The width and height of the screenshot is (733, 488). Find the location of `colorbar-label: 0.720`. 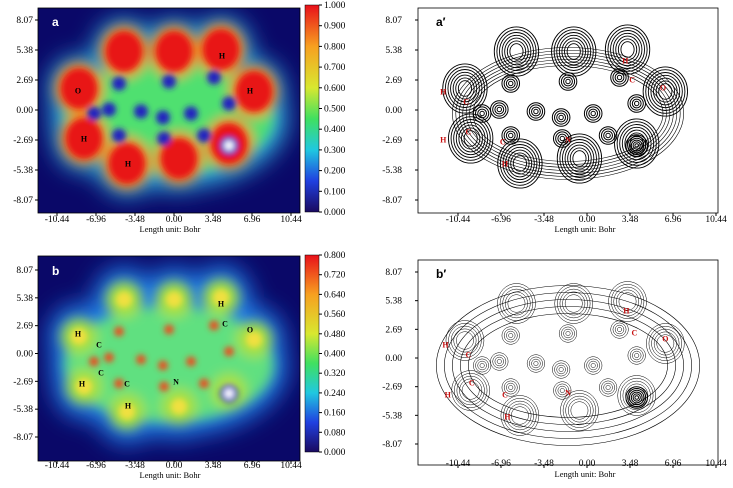

colorbar-label: 0.720 is located at coordinates (335, 276).